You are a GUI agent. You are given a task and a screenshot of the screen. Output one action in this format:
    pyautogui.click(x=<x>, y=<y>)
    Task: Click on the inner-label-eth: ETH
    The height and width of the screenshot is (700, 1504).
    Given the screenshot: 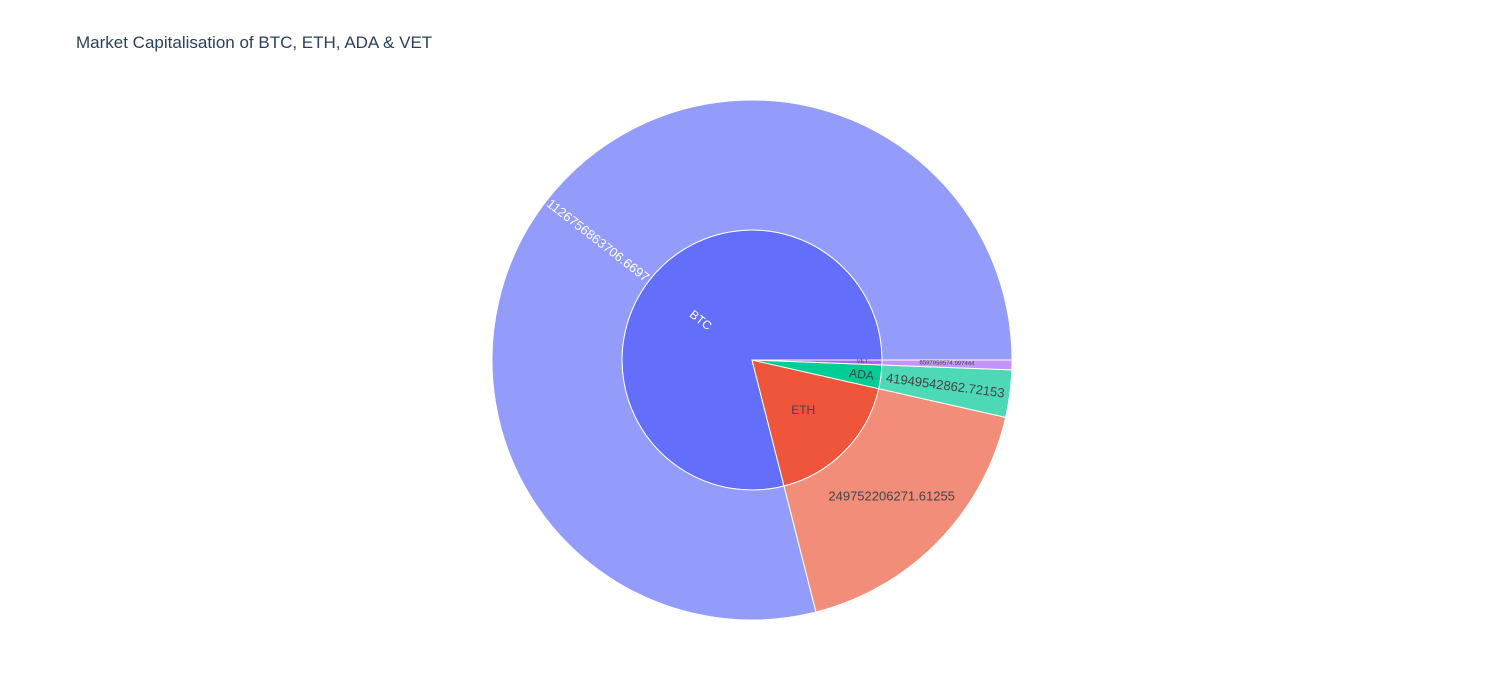 What is the action you would take?
    pyautogui.click(x=803, y=410)
    